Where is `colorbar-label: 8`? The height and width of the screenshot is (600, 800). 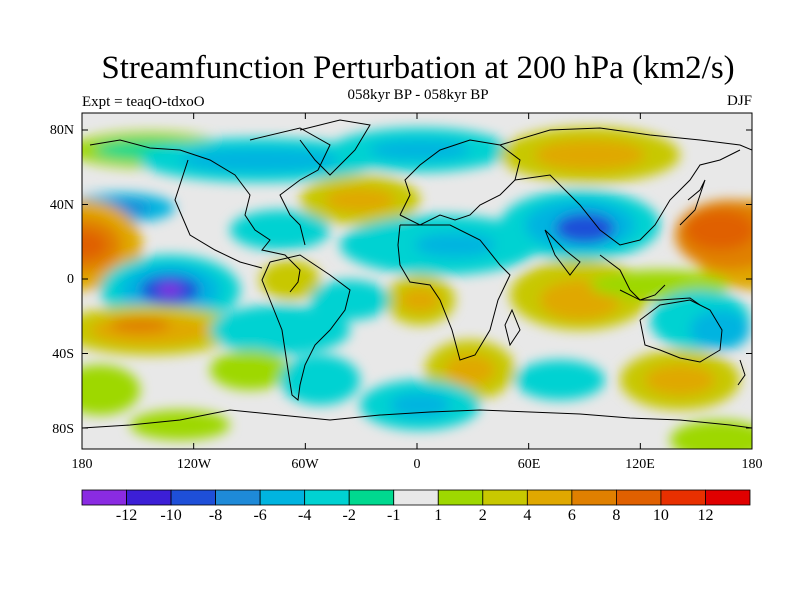 colorbar-label: 8 is located at coordinates (616, 515).